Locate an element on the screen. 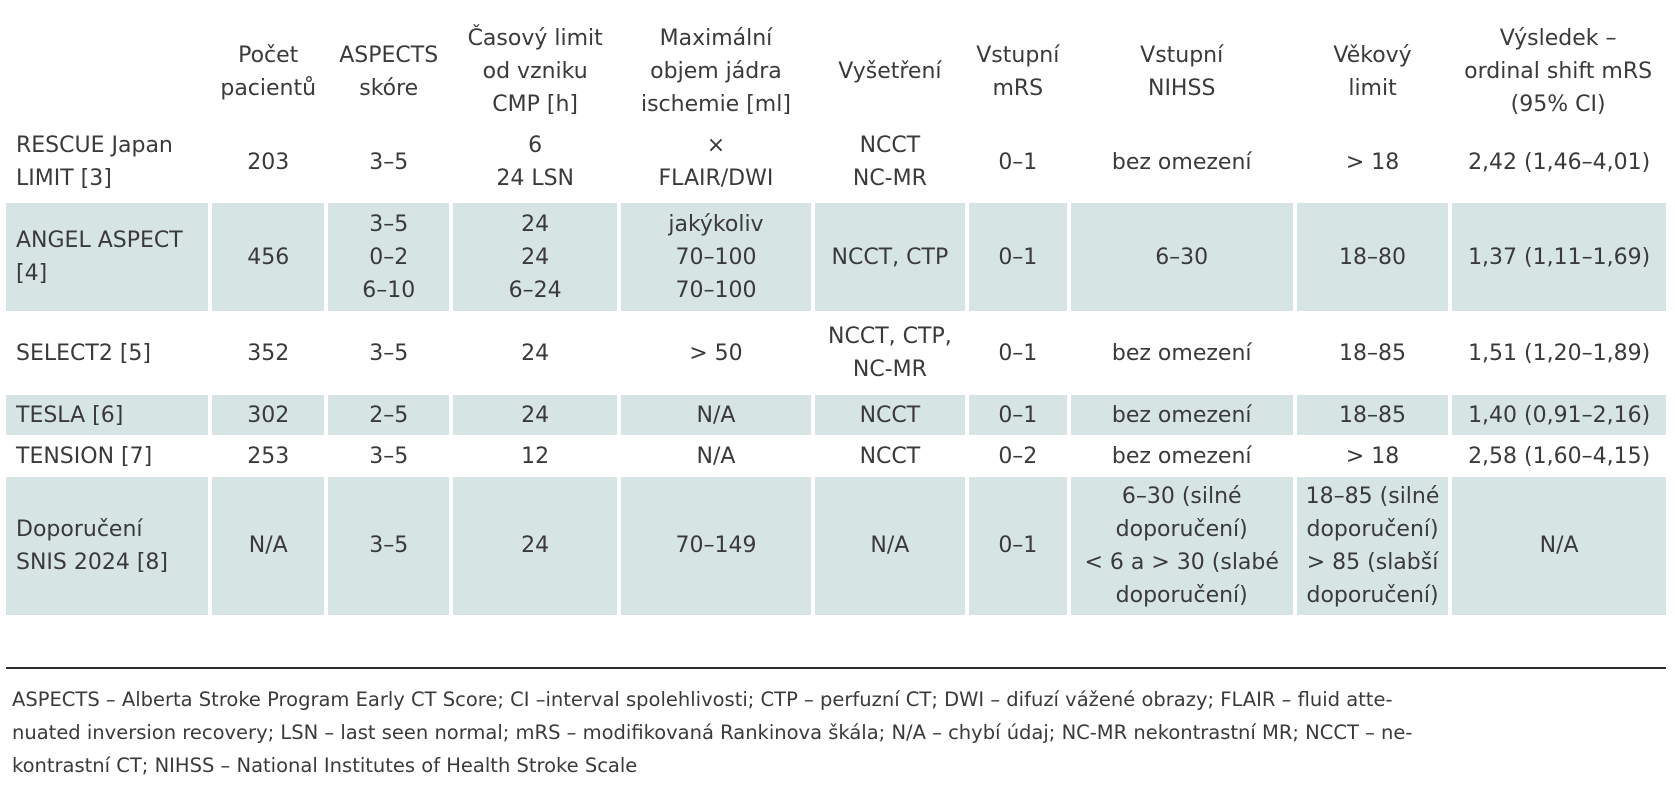 This screenshot has width=1675, height=800. study-name-line: SELECT2 [5] is located at coordinates (83, 353).